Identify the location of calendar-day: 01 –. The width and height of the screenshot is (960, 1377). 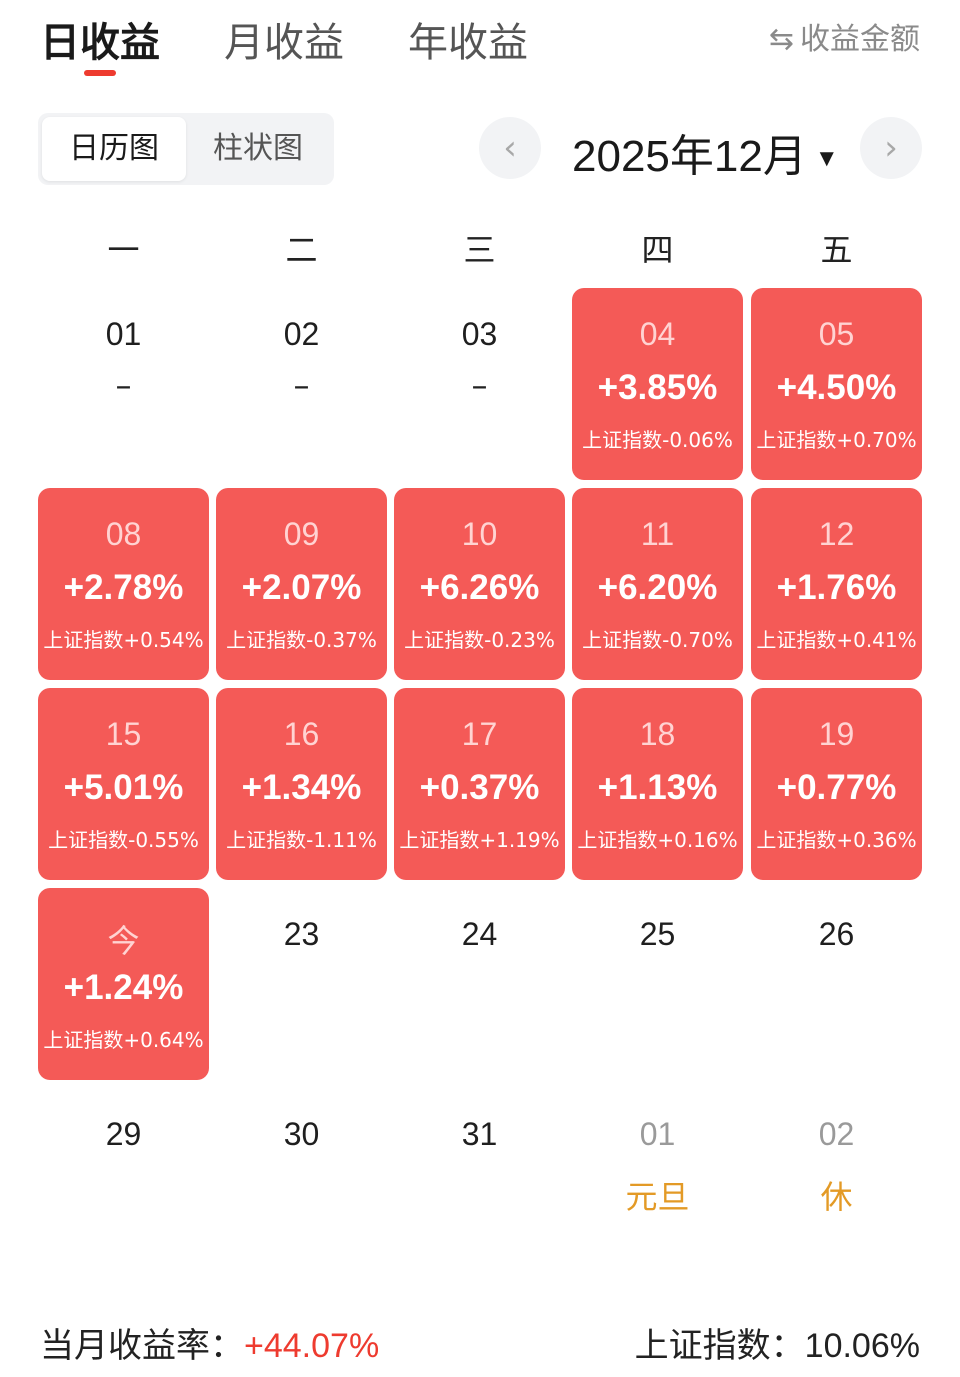
(123, 384).